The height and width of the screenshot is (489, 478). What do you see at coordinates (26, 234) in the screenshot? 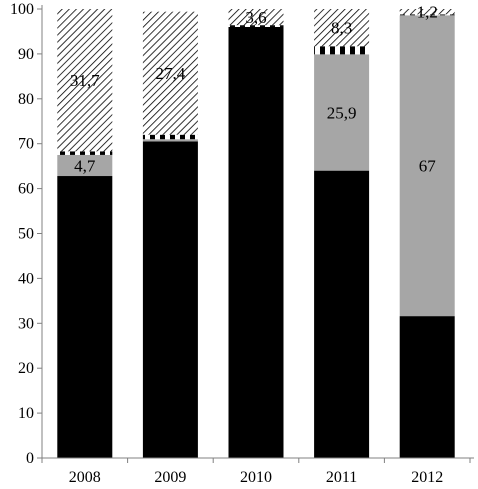
I see `y-tick-label: 50` at bounding box center [26, 234].